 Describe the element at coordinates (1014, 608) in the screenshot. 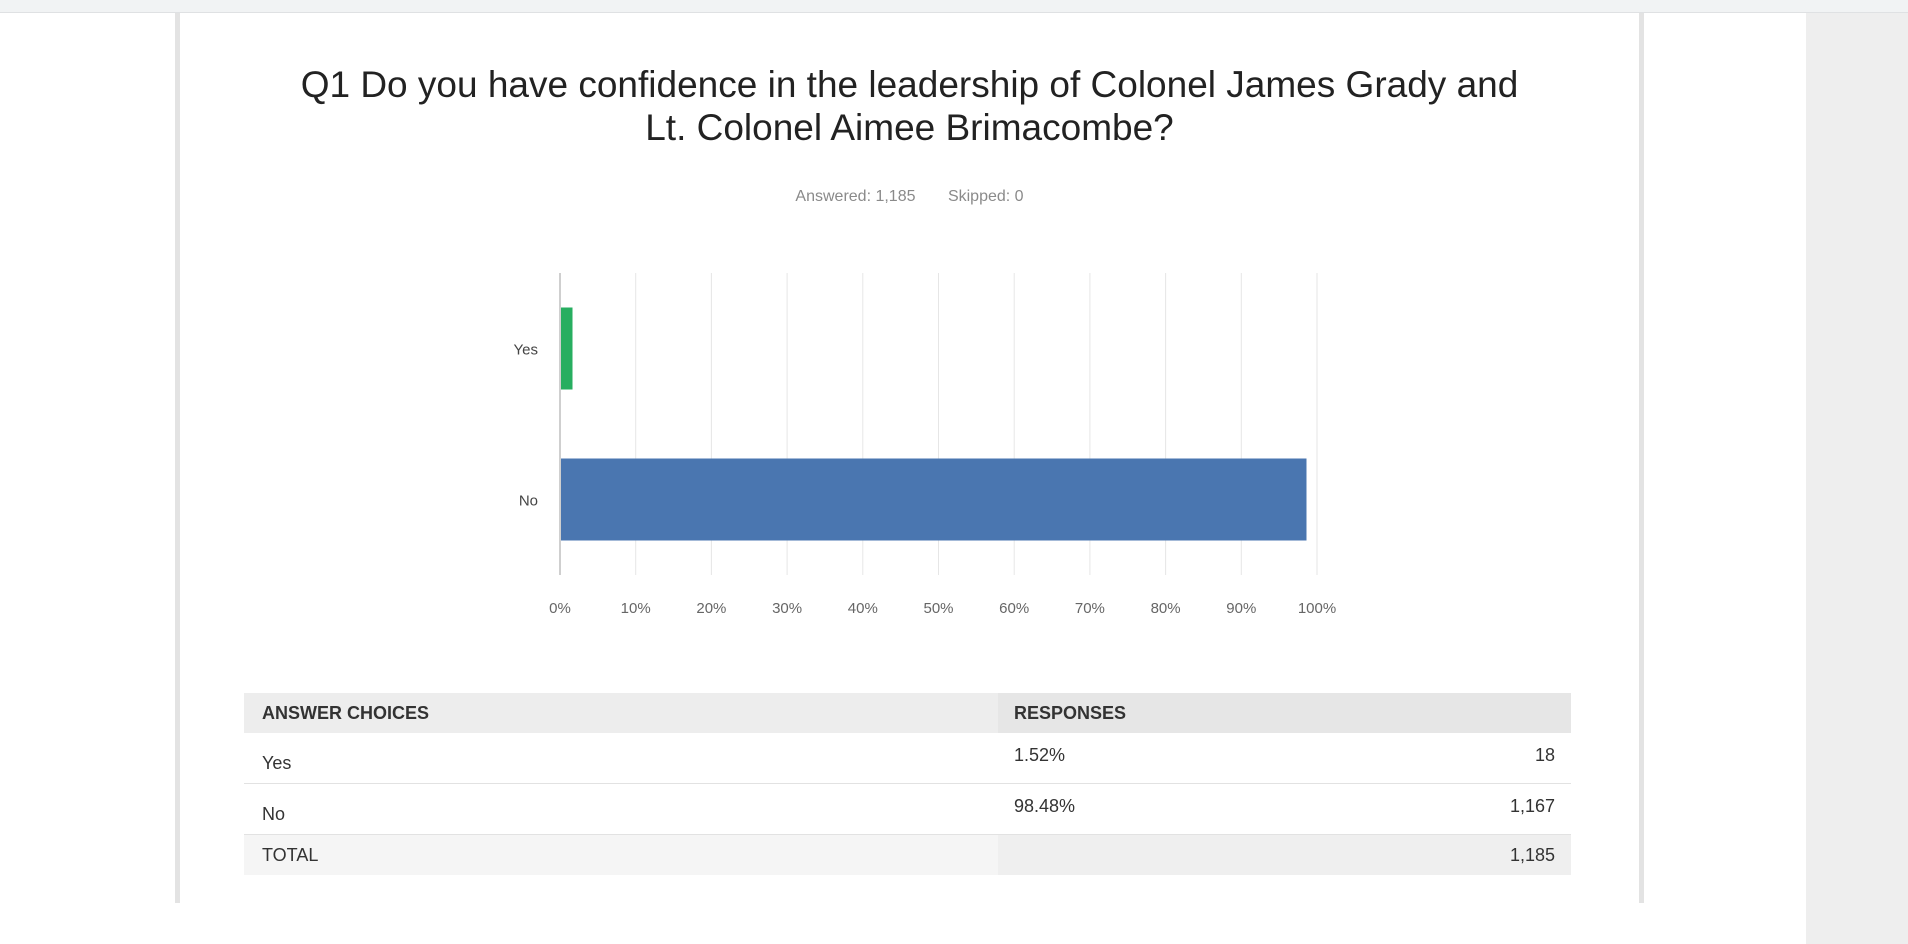

I see `x-tick-label: 60%` at that location.